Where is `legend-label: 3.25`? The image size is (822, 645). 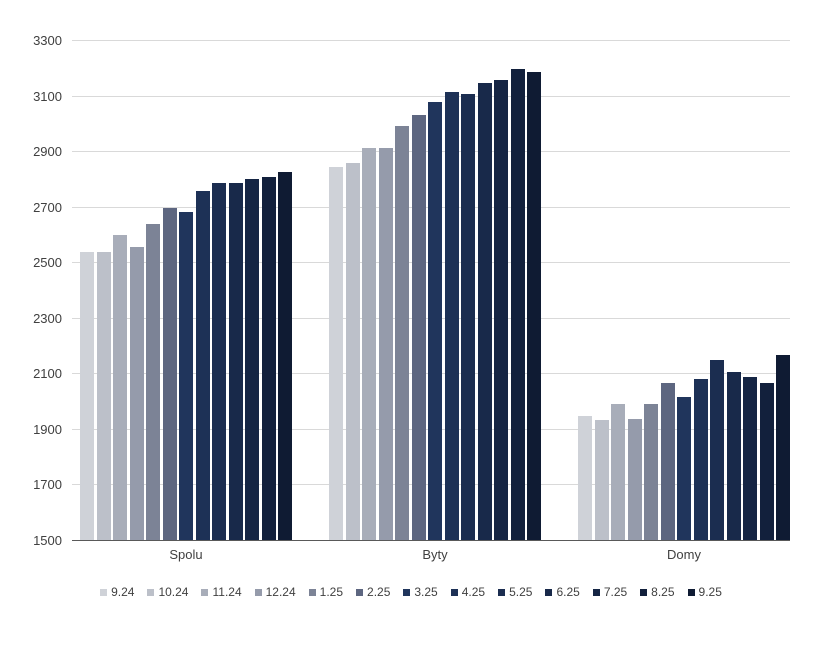
legend-label: 3.25 is located at coordinates (426, 592).